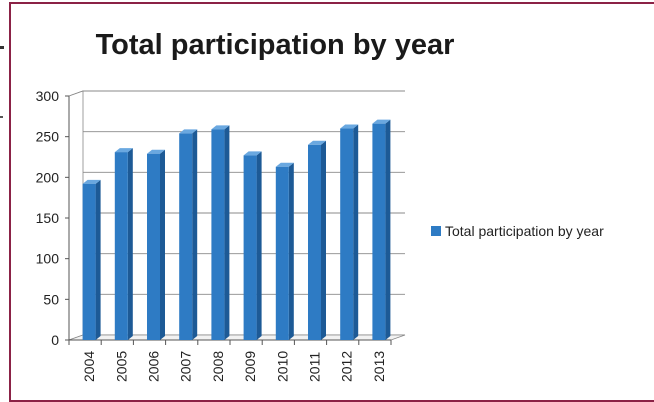 This screenshot has width=654, height=402. What do you see at coordinates (282, 366) in the screenshot?
I see `x-tick-label: 2010` at bounding box center [282, 366].